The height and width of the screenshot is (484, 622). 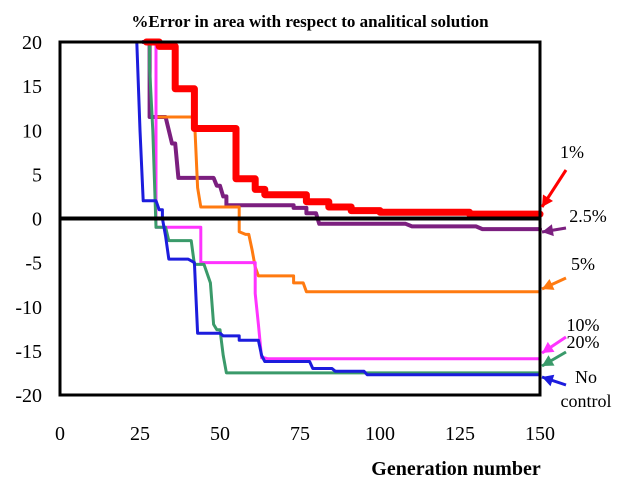 What do you see at coordinates (572, 152) in the screenshot?
I see `legend-label-1: 1%` at bounding box center [572, 152].